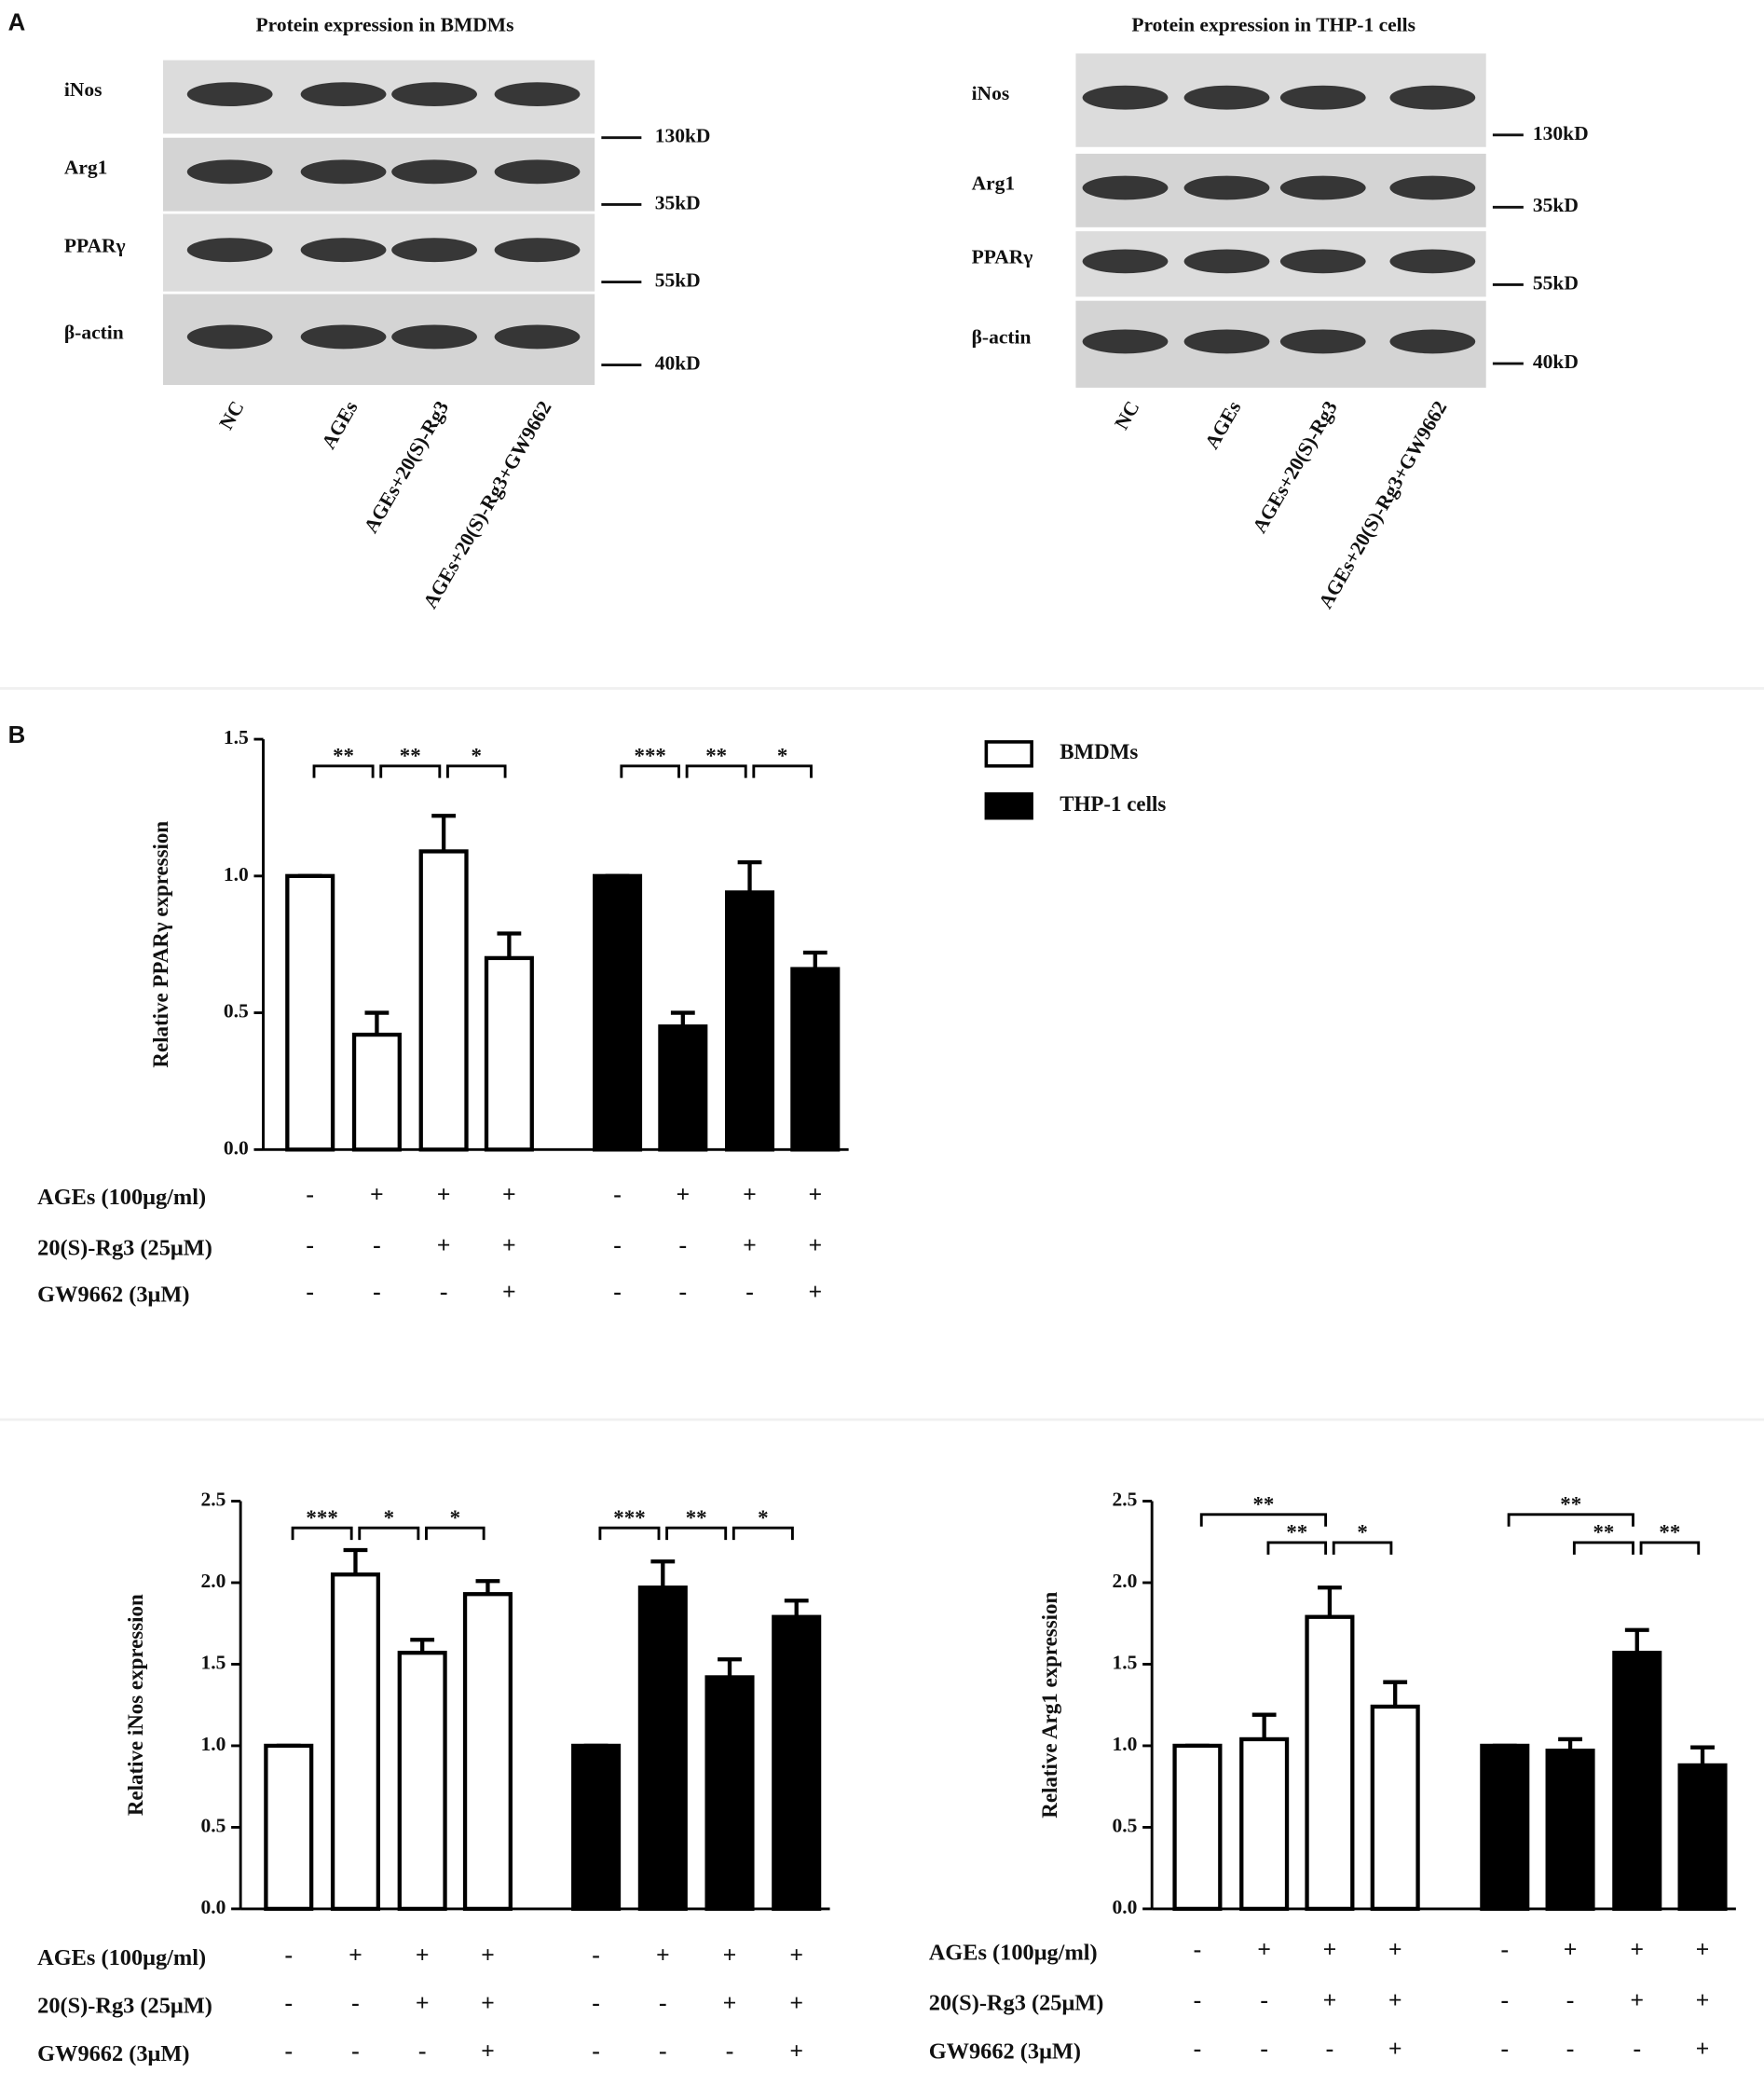  What do you see at coordinates (1009, 806) in the screenshot?
I see `legend-swatch` at bounding box center [1009, 806].